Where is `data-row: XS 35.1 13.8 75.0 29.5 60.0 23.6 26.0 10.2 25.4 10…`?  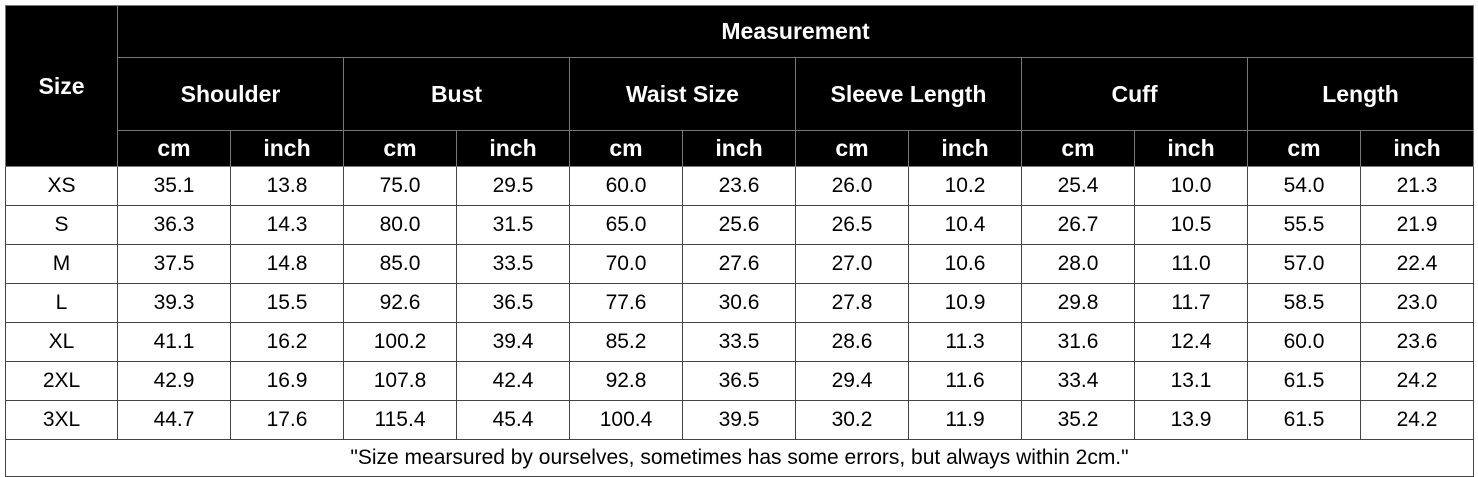 data-row: XS 35.1 13.8 75.0 29.5 60.0 23.6 26.0 10.2 25.4 10… is located at coordinates (740, 186).